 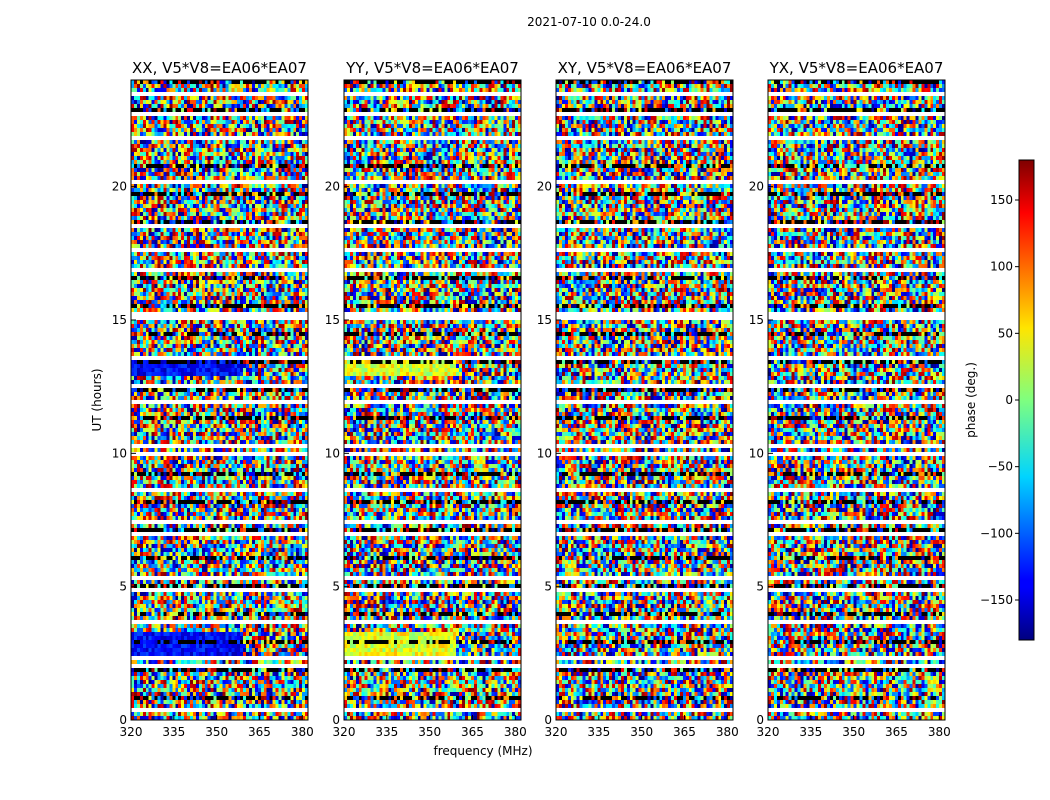 What do you see at coordinates (1026, 400) in the screenshot?
I see `colorbar-gradient` at bounding box center [1026, 400].